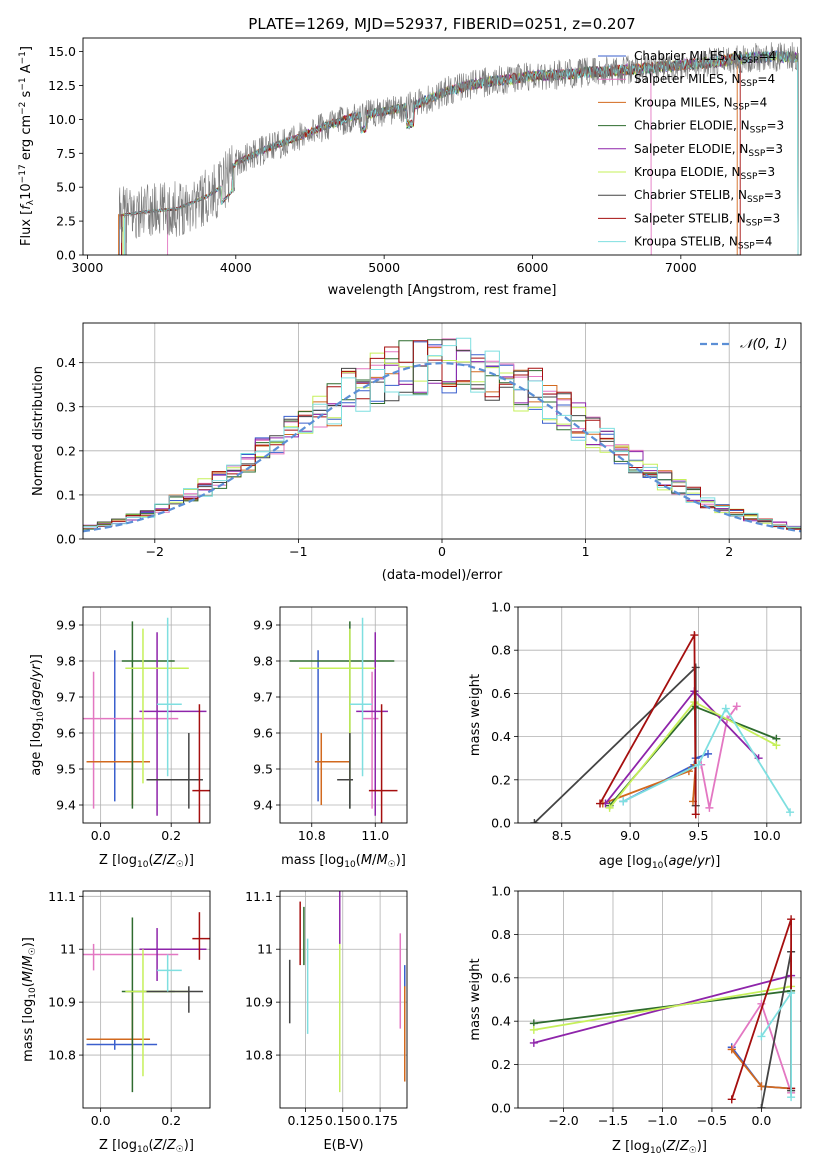 The image size is (819, 1170). Describe the element at coordinates (146, 861) in the screenshot. I see `x-axis-label: Z [log10(Z/Z☉)]` at that location.